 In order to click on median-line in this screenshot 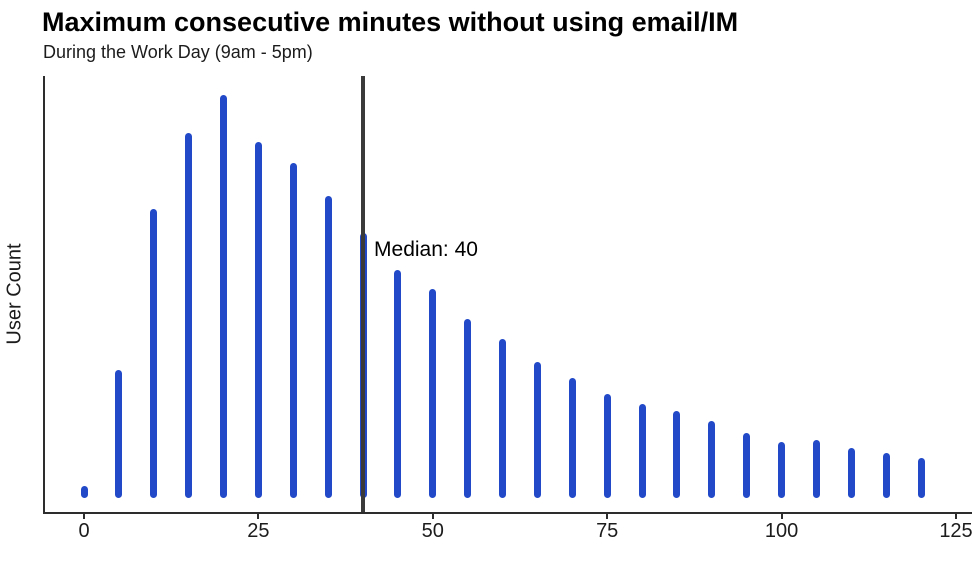, I will do `click(363, 294)`.